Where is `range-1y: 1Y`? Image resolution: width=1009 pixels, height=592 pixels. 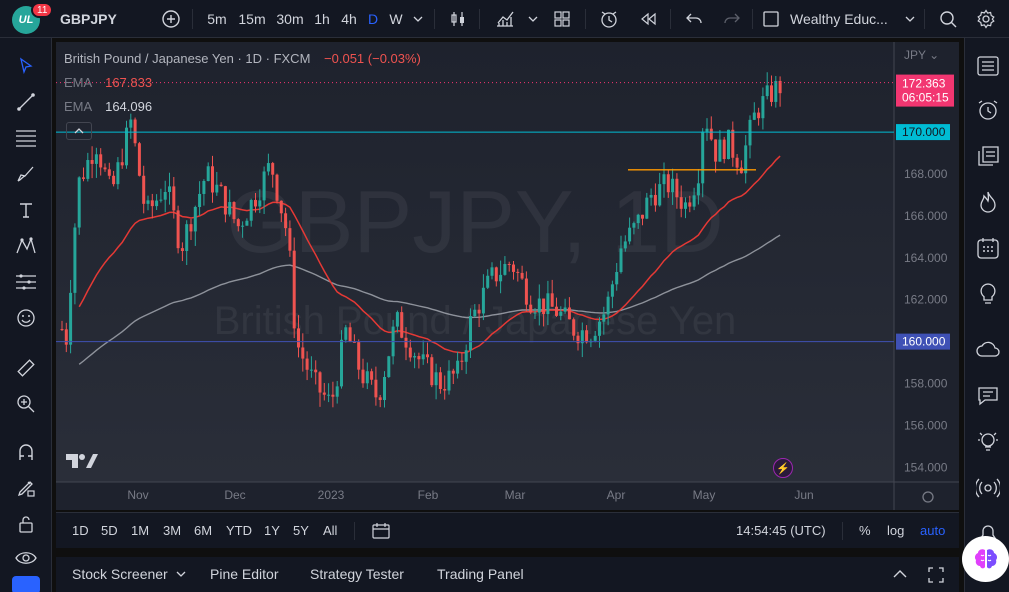 range-1y: 1Y is located at coordinates (272, 530).